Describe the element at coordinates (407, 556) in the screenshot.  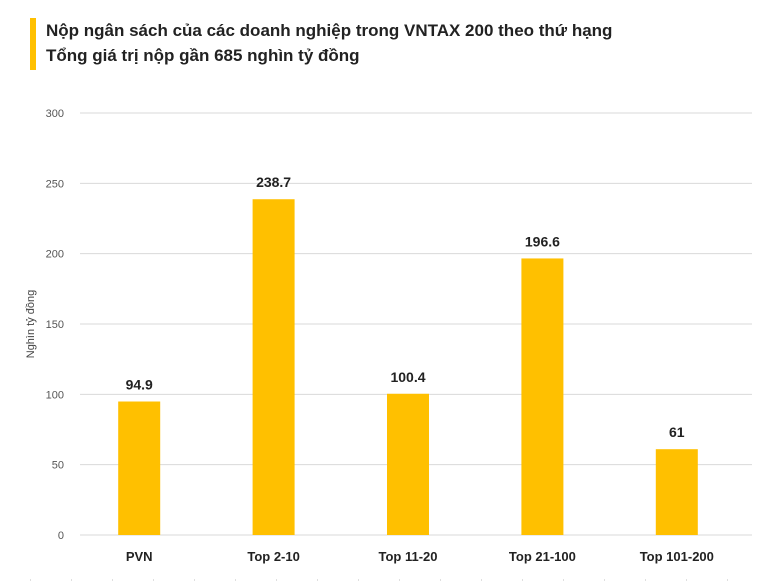
I see `category-label-2: Top 11-20` at that location.